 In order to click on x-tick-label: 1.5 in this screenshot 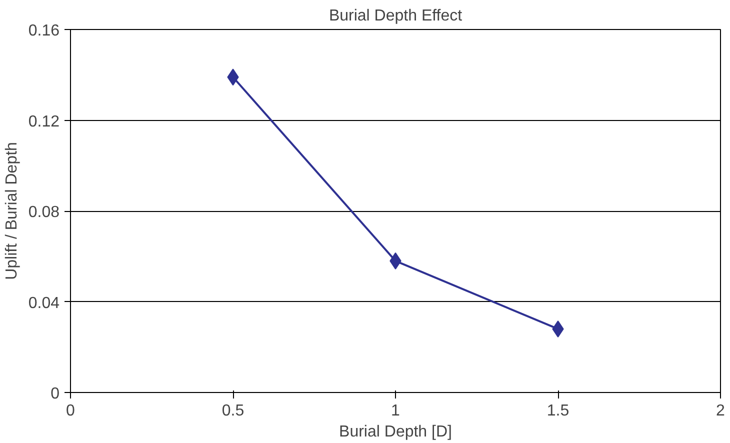, I will do `click(558, 411)`.